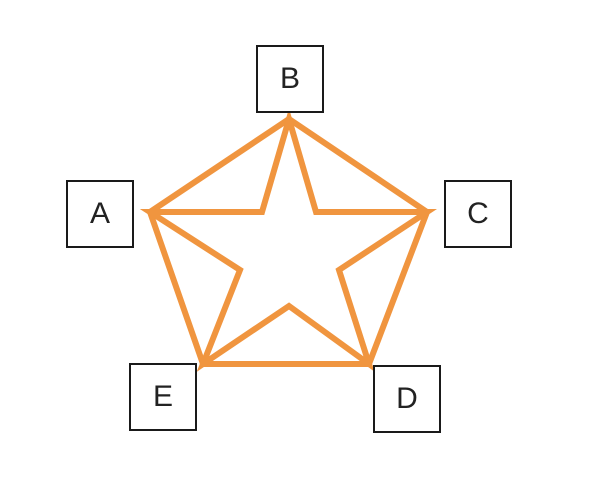 Image resolution: width=599 pixels, height=484 pixels. I want to click on node-b-label: B, so click(289, 78).